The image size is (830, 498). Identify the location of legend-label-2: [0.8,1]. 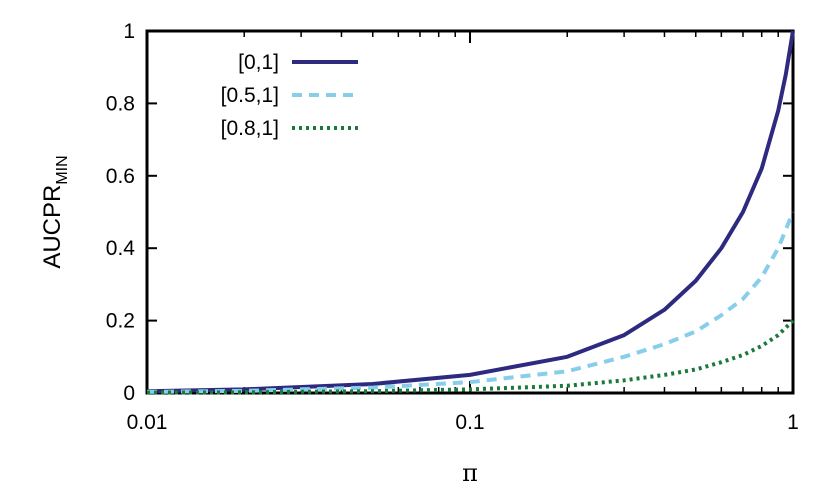
(250, 128).